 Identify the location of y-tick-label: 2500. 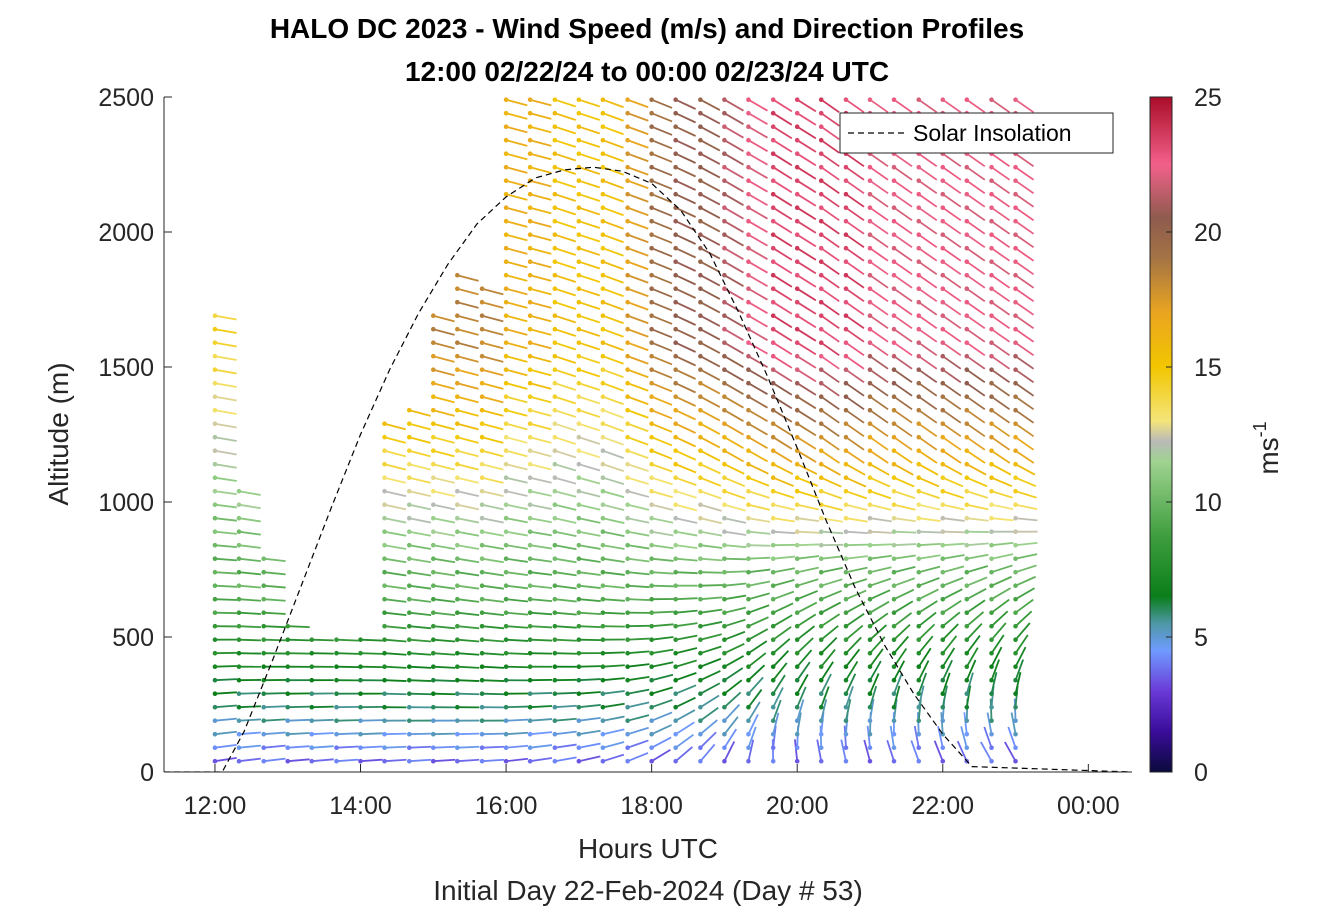
(126, 98).